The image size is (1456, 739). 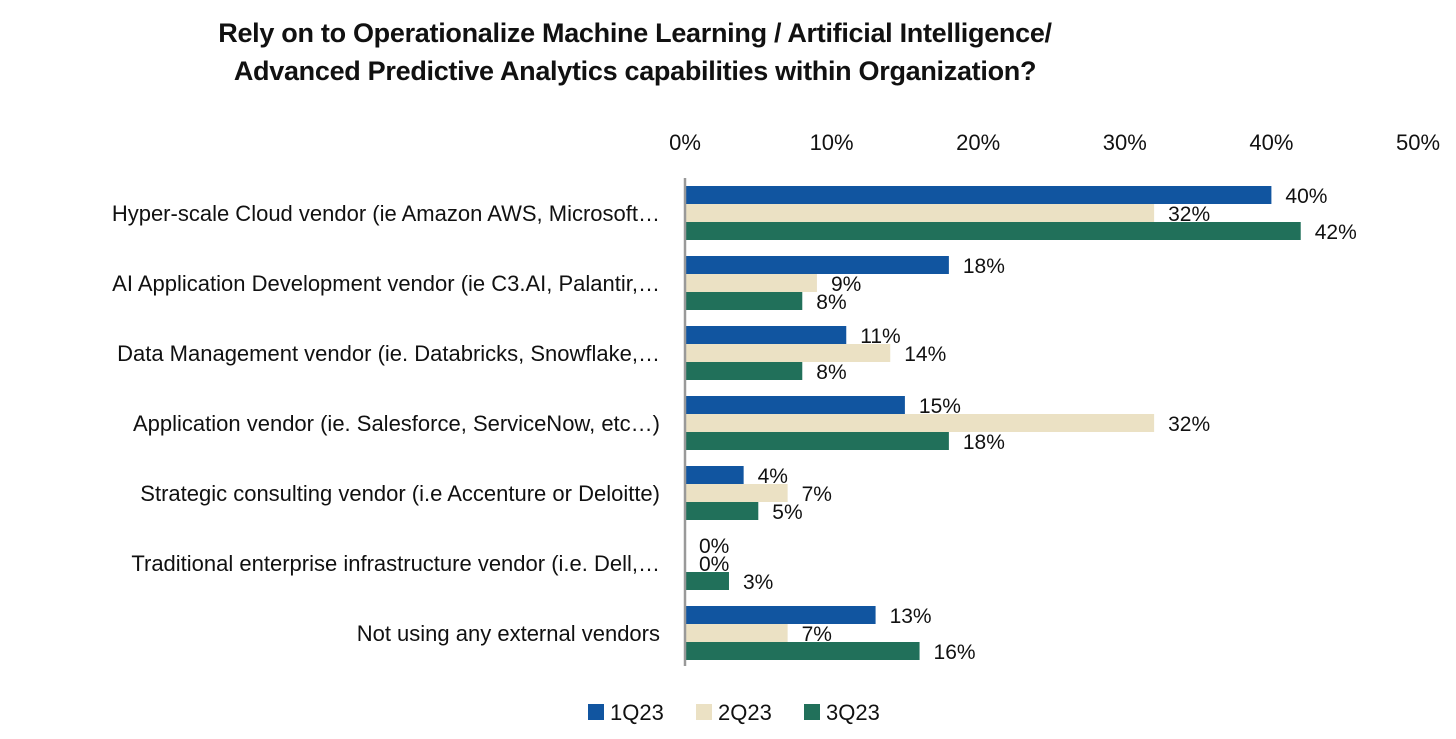 What do you see at coordinates (1336, 232) in the screenshot?
I see `data-label: 42%` at bounding box center [1336, 232].